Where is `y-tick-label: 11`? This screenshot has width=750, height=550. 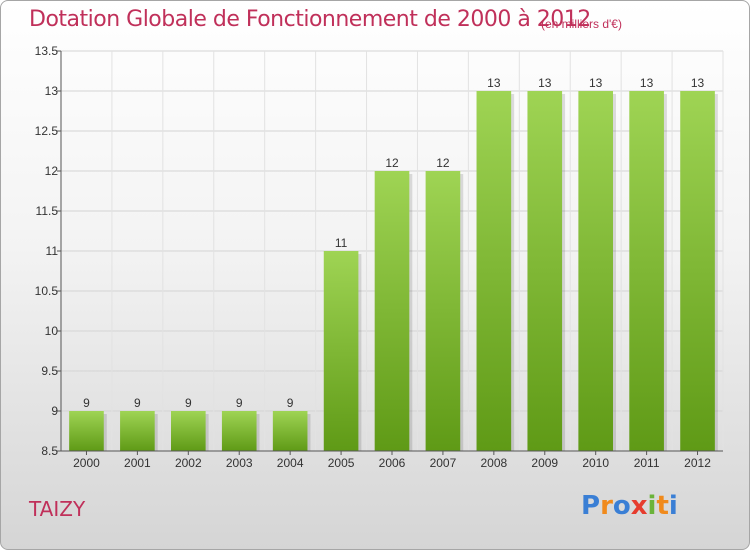
y-tick-label: 11 is located at coordinates (52, 251).